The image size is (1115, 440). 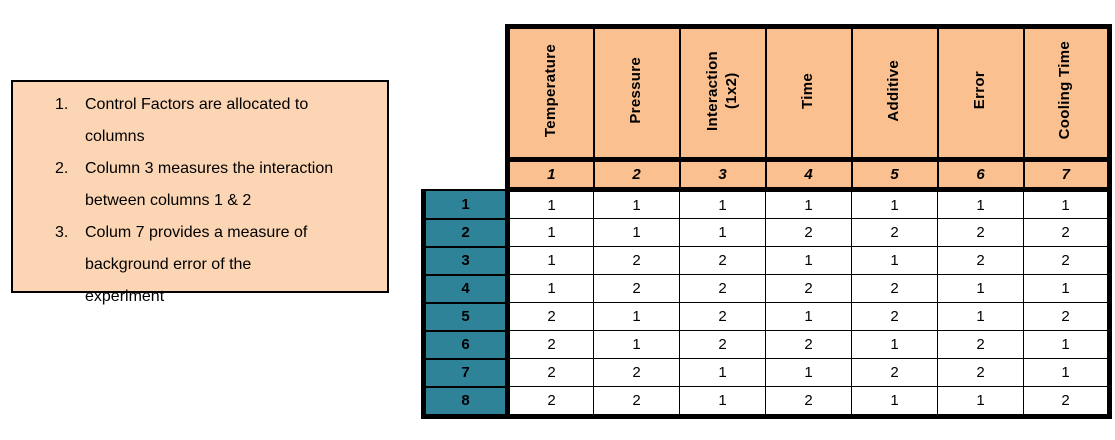 What do you see at coordinates (636, 90) in the screenshot?
I see `column-header-label: Pressure` at bounding box center [636, 90].